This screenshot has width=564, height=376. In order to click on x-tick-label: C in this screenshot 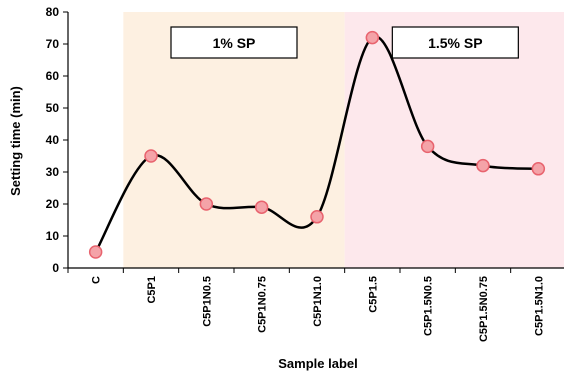, I will do `click(97, 280)`.